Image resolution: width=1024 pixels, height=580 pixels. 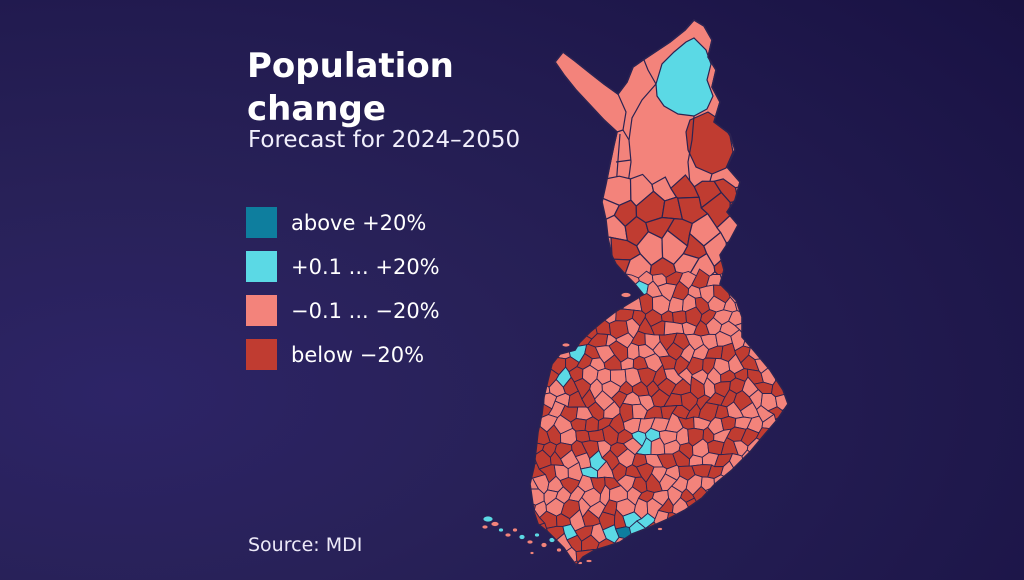 What do you see at coordinates (358, 354) in the screenshot?
I see `legend-label: below −20%` at bounding box center [358, 354].